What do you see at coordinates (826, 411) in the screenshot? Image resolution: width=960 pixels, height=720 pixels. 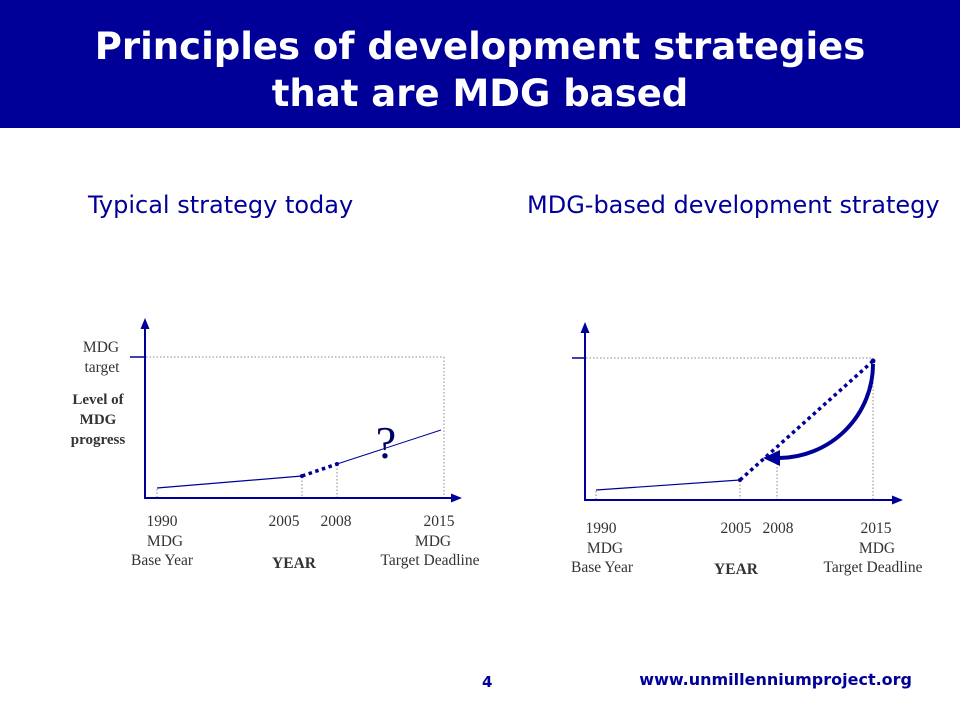 I see `backward-planning-curved-arrow` at bounding box center [826, 411].